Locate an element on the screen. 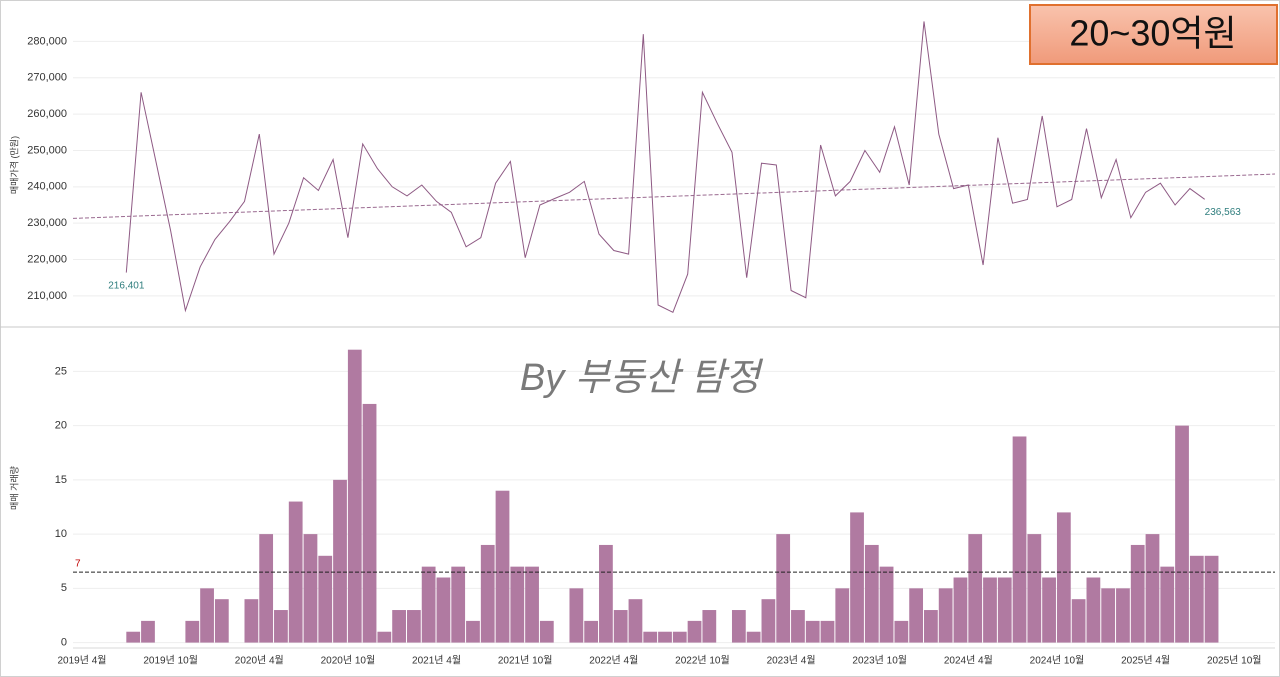 The height and width of the screenshot is (677, 1280). y-axis-label: 매매 거래량 is located at coordinates (13, 488).